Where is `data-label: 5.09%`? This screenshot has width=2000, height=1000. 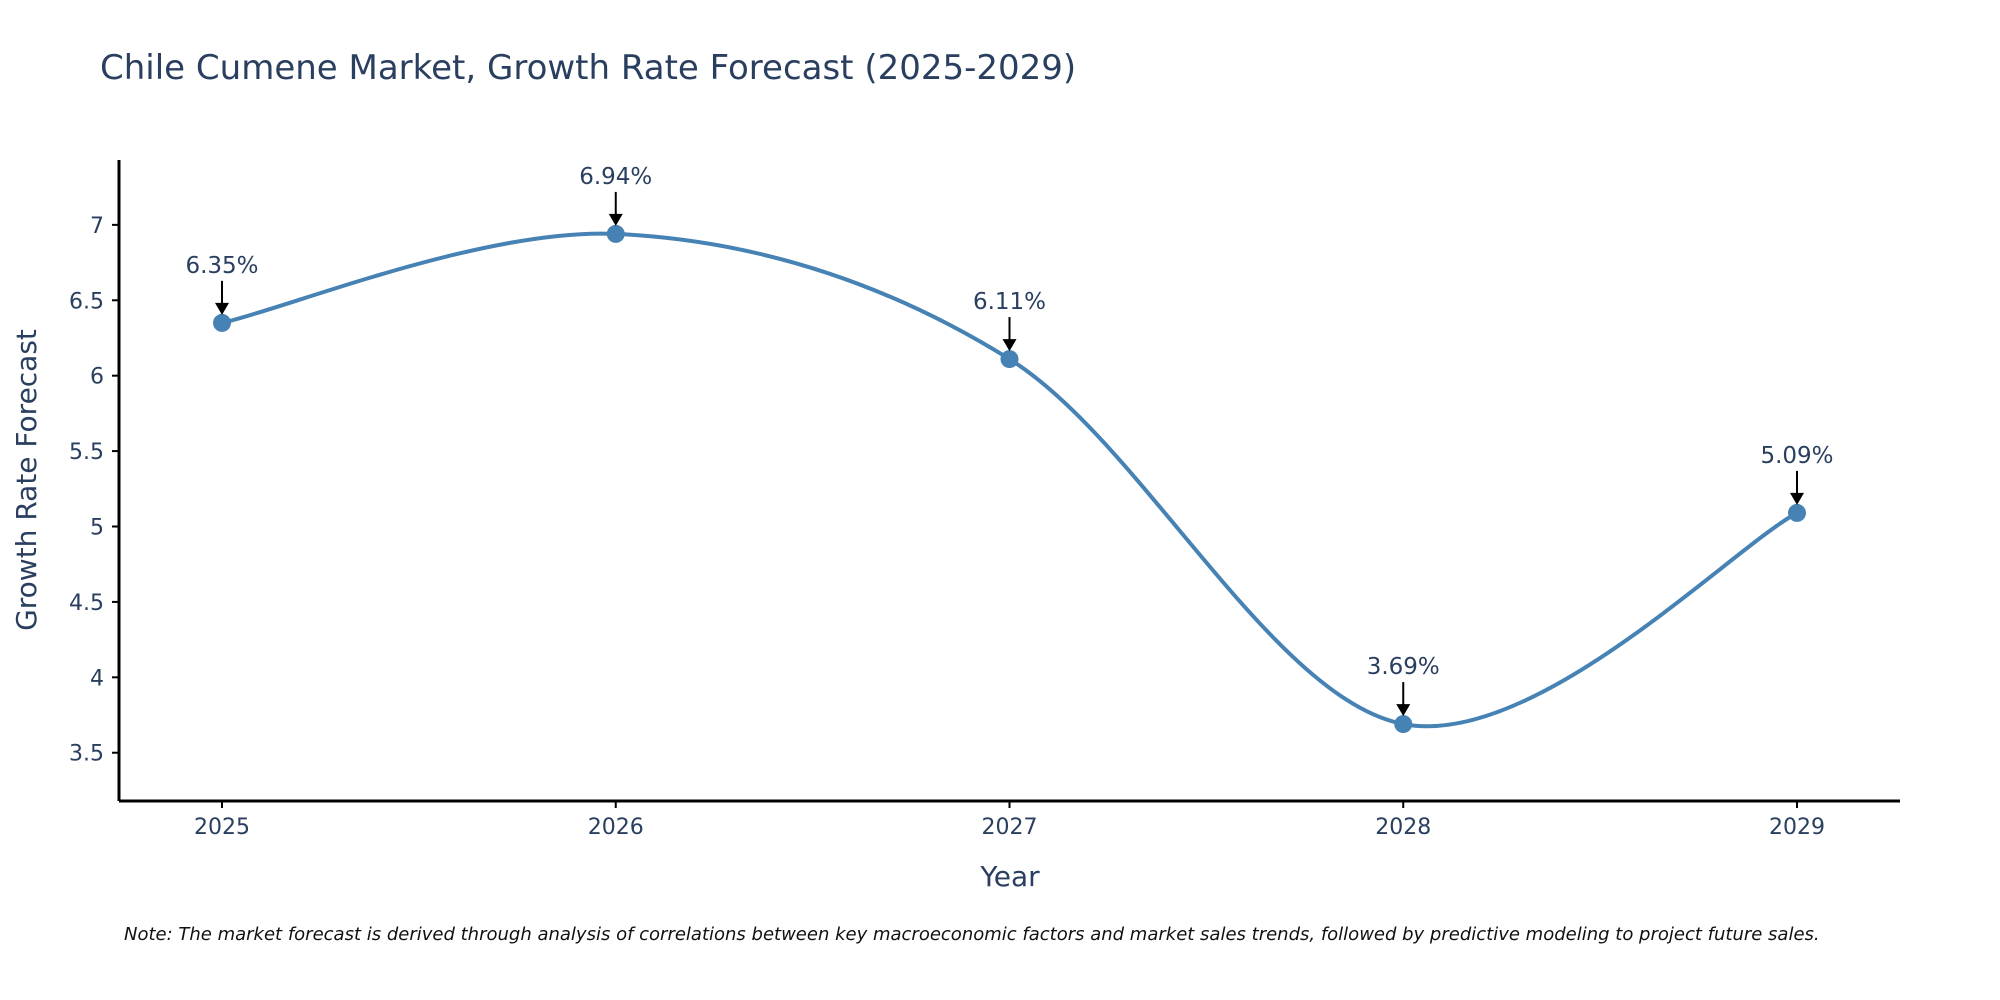
data-label: 5.09% is located at coordinates (1796, 456).